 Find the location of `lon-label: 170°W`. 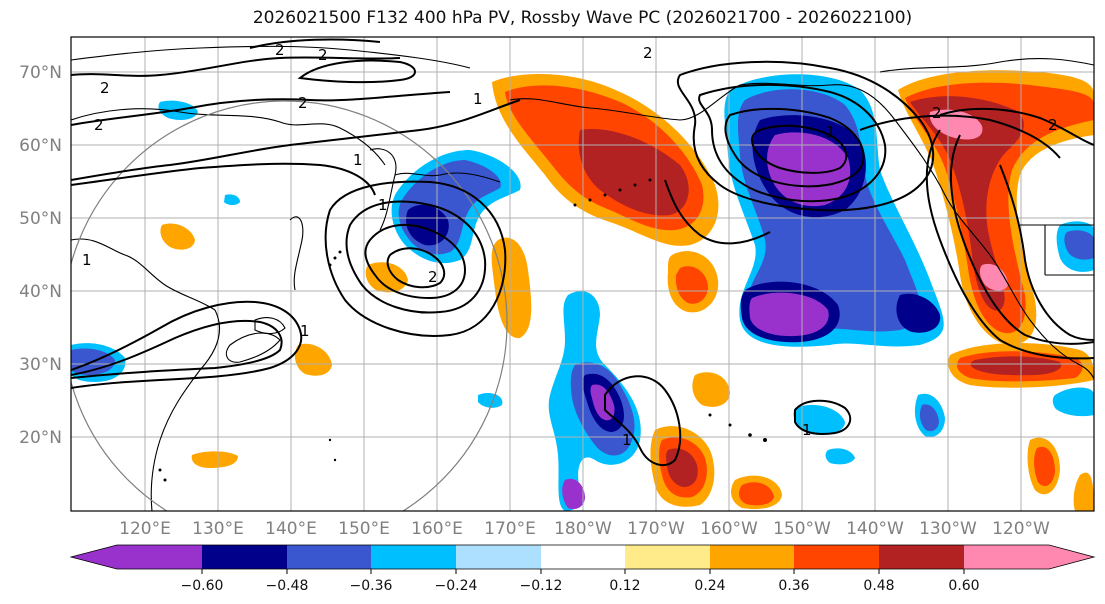

lon-label: 170°W is located at coordinates (656, 529).